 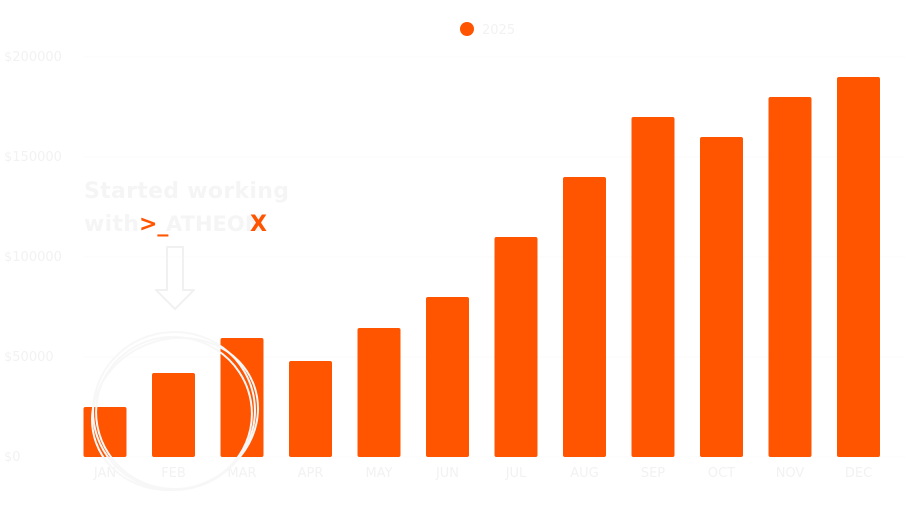 What do you see at coordinates (153, 224) in the screenshot?
I see `brand-prompt-icon: >_` at bounding box center [153, 224].